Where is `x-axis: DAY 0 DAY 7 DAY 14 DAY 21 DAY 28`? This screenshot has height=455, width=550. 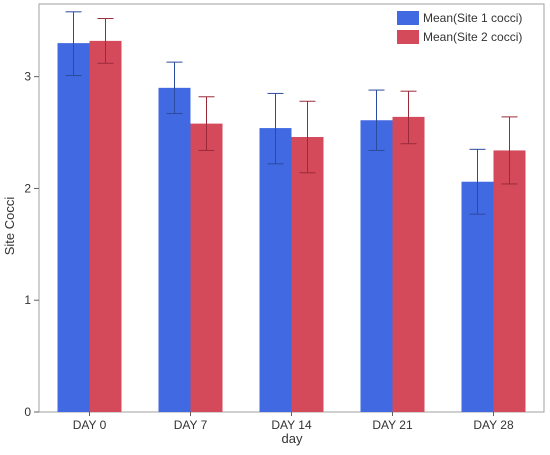 x-axis: DAY 0 DAY 7 DAY 14 DAY 21 DAY 28 is located at coordinates (293, 422).